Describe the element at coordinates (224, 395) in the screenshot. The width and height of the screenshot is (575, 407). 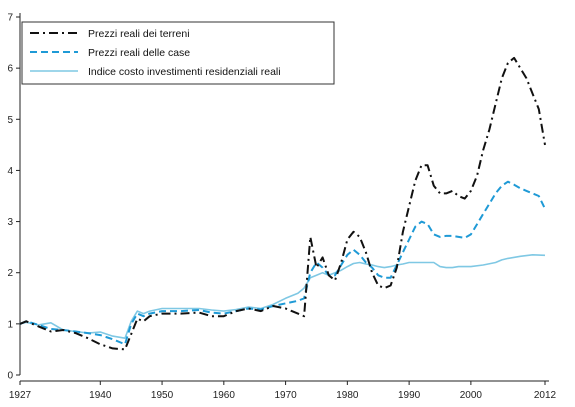
I see `x-tick-label: 1960` at that location.